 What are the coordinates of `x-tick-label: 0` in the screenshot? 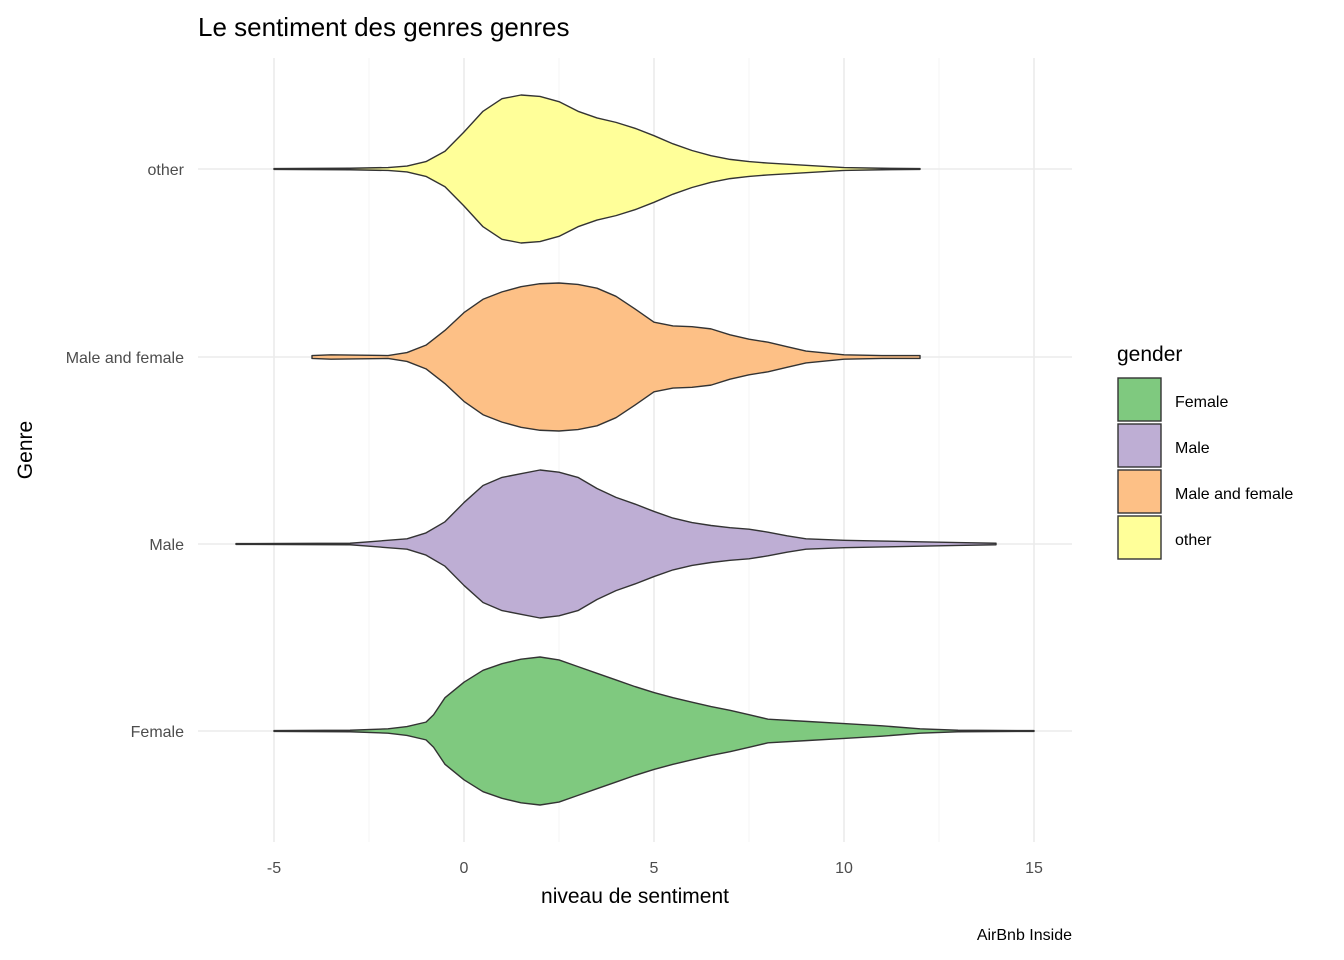 It's located at (464, 868).